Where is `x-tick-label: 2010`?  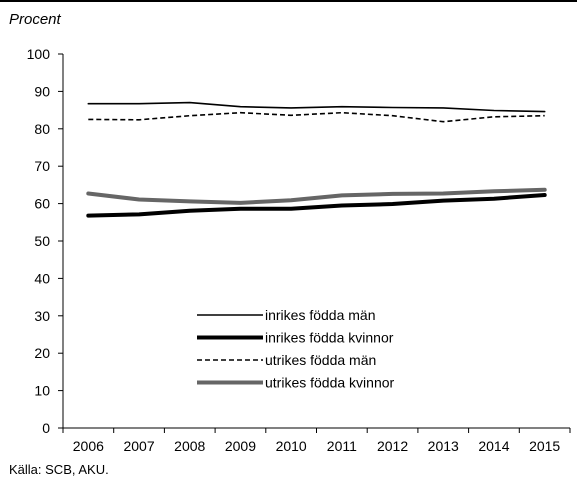 x-tick-label: 2010 is located at coordinates (291, 446).